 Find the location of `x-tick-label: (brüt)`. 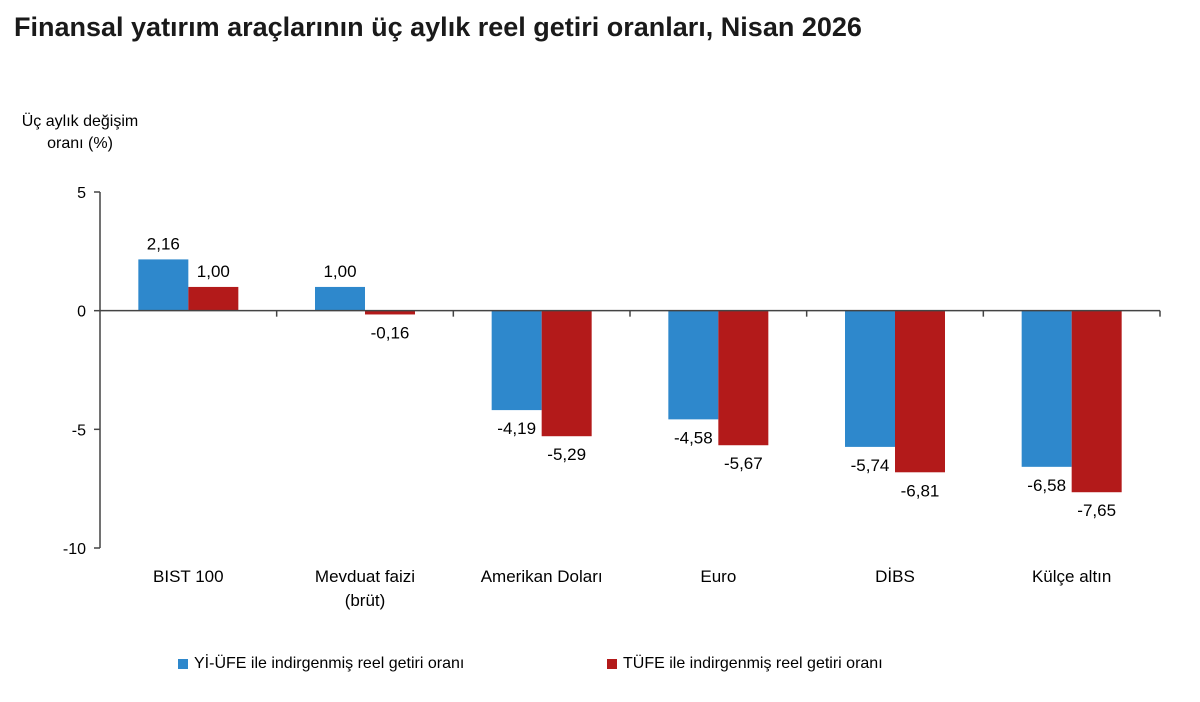

x-tick-label: (brüt) is located at coordinates (365, 600).